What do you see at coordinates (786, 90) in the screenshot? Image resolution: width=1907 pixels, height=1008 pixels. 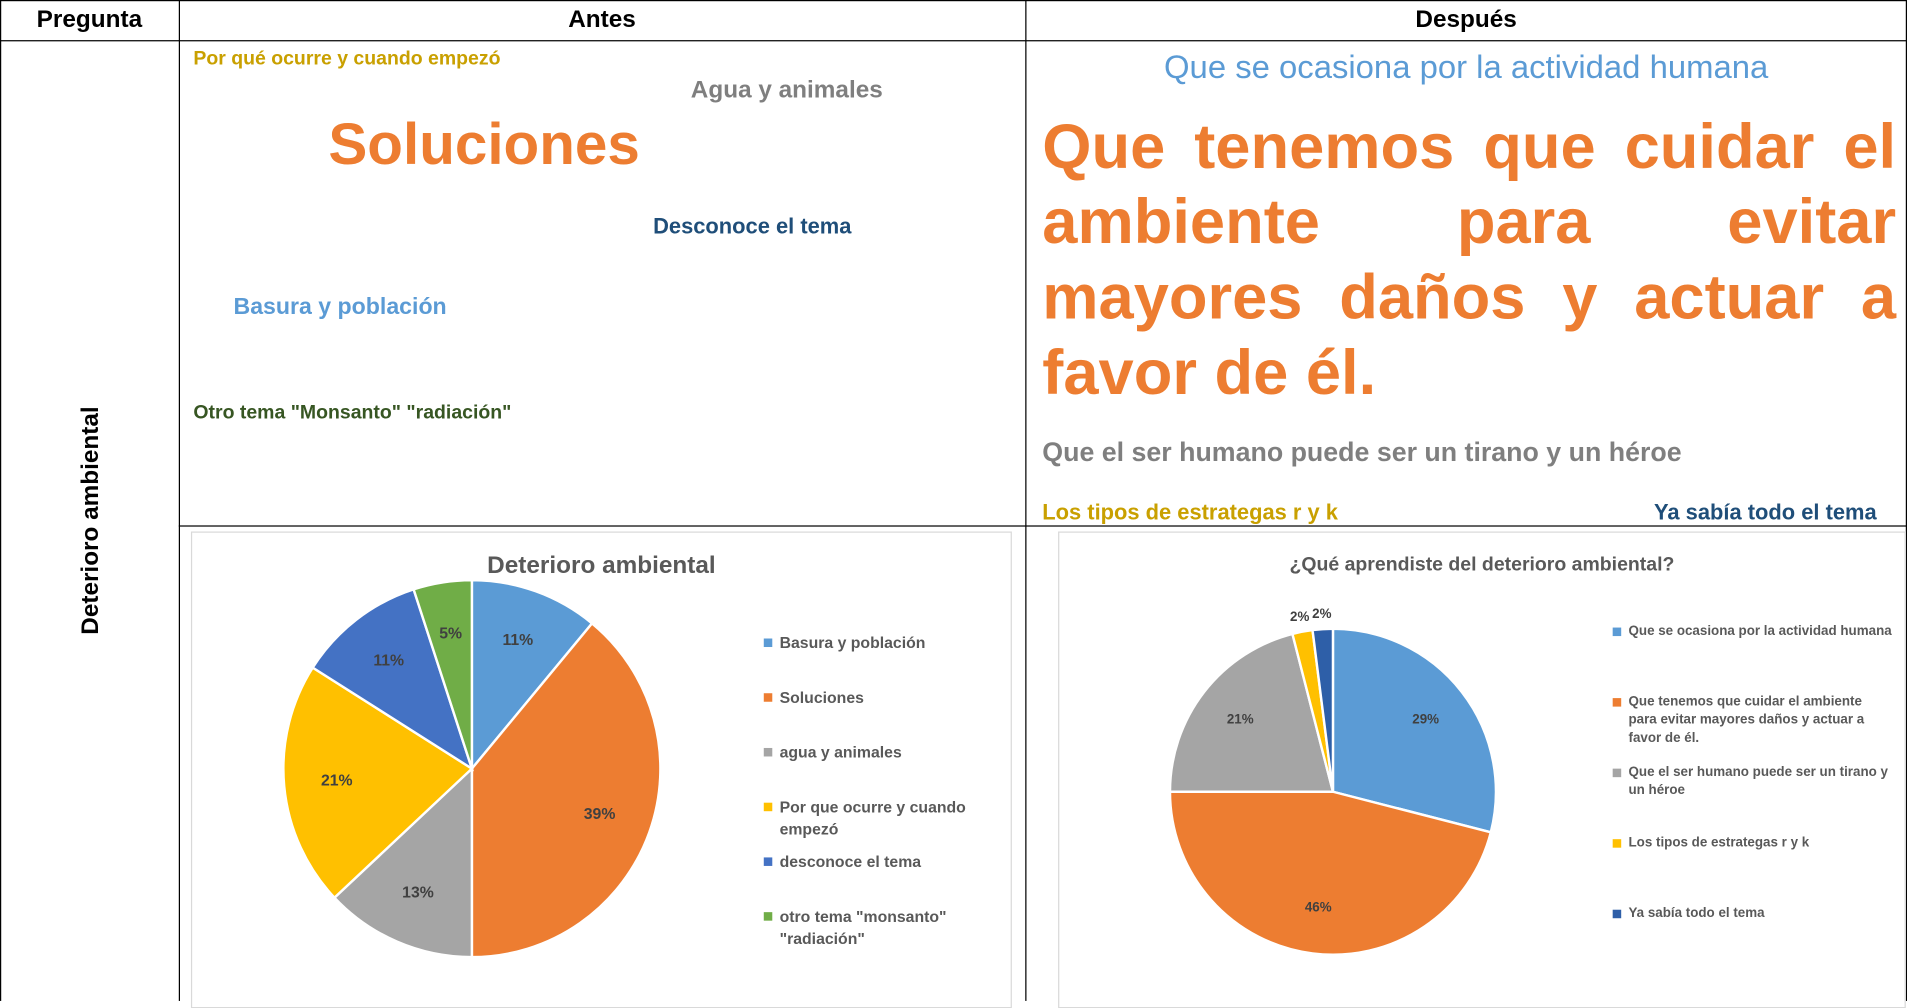 I see `word: Agua y animales` at bounding box center [786, 90].